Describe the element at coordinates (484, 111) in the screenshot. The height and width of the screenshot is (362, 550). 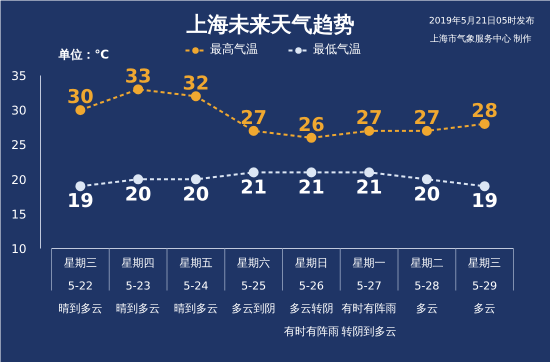
I see `data-label: 28` at that location.